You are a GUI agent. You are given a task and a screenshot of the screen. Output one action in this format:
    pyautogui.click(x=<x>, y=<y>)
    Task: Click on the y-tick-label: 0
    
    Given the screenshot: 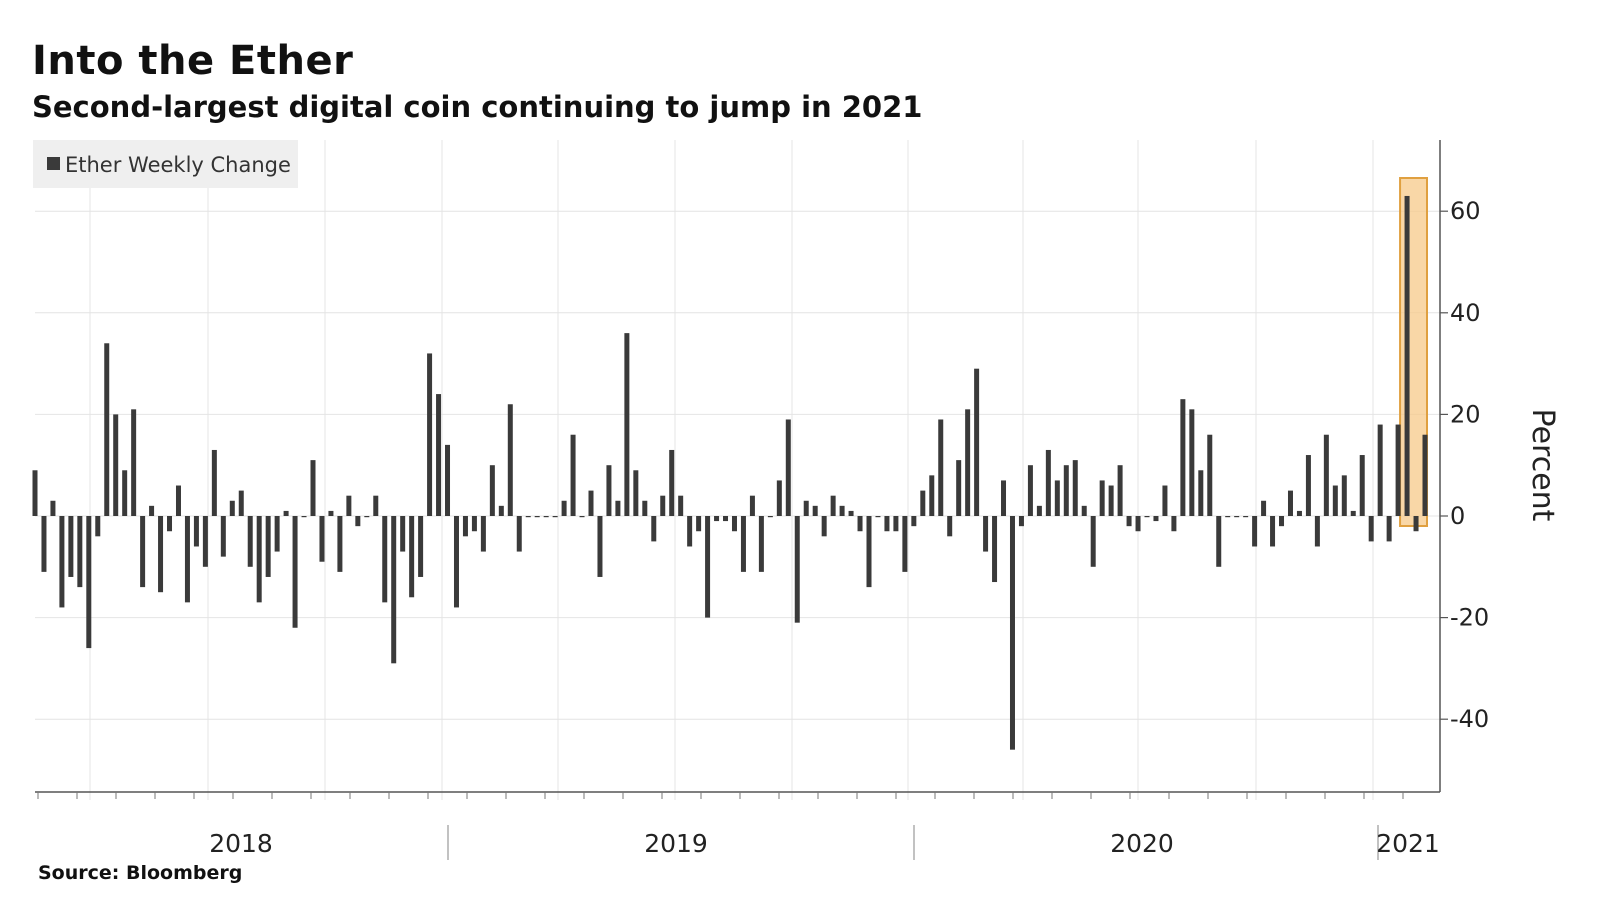 What is the action you would take?
    pyautogui.click(x=1457, y=516)
    